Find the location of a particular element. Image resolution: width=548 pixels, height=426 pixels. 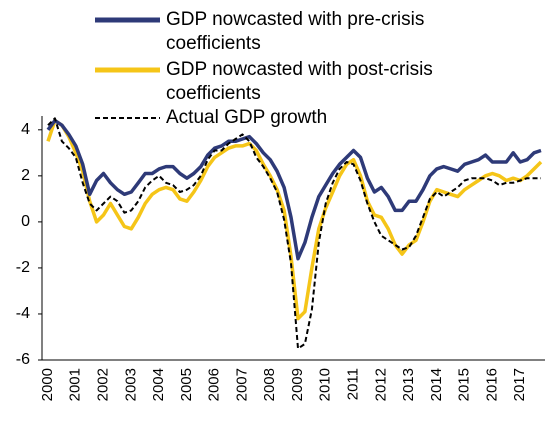

y-tick-label: 4 is located at coordinates (25, 129).